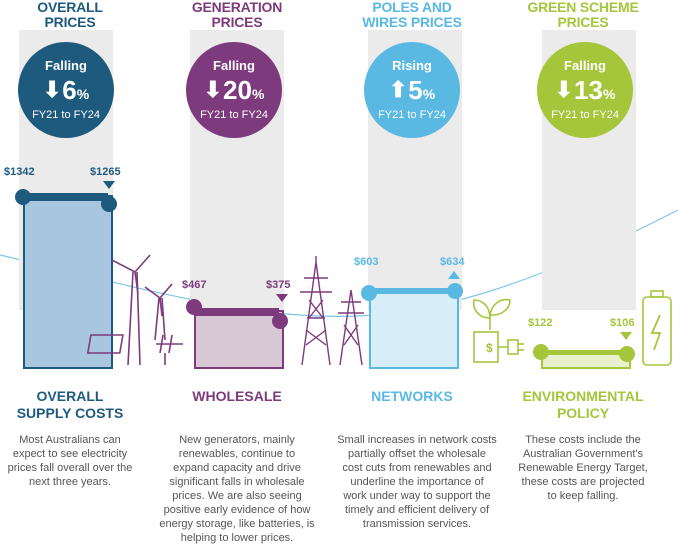 This screenshot has width=678, height=550. Describe the element at coordinates (70, 440) in the screenshot. I see `overall-desc-line: Most Australians can` at that location.